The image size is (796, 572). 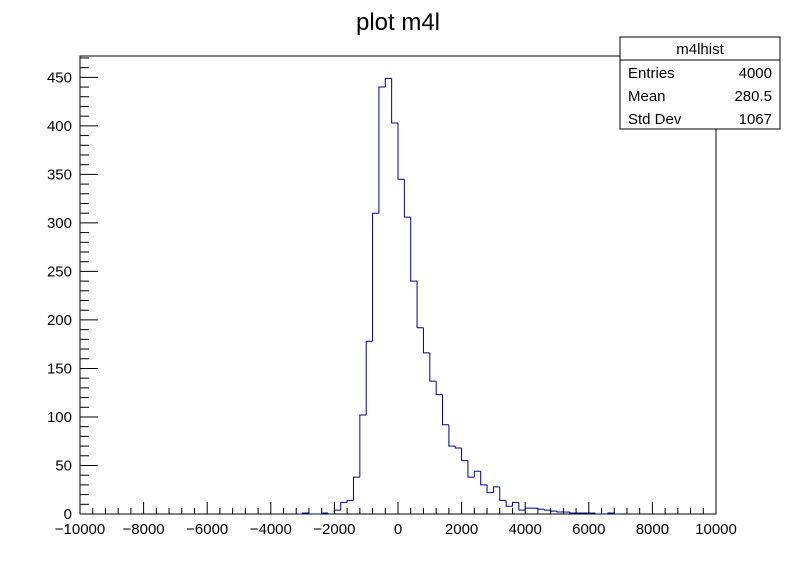 What do you see at coordinates (59, 368) in the screenshot?
I see `y-tick-label: 150` at bounding box center [59, 368].